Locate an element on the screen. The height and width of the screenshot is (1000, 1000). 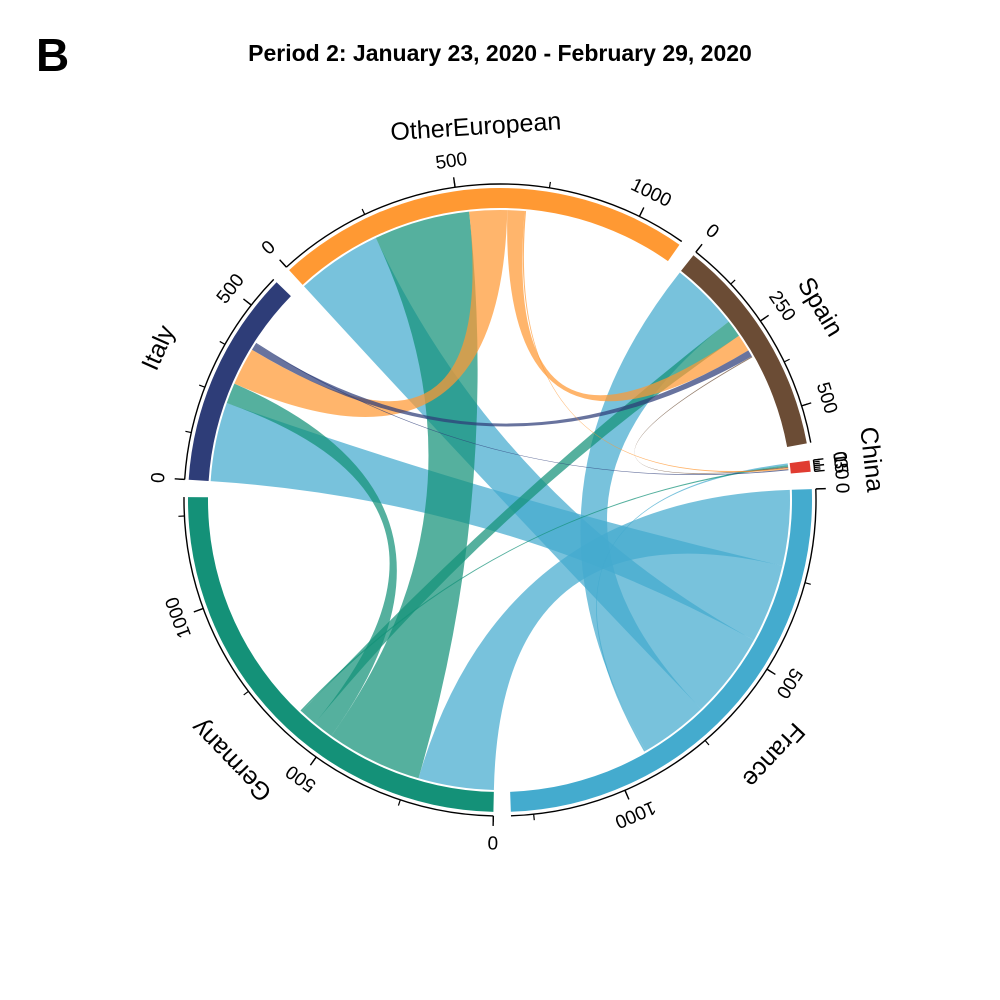
ribbon-othereuropean-italy is located at coordinates (371, 313).